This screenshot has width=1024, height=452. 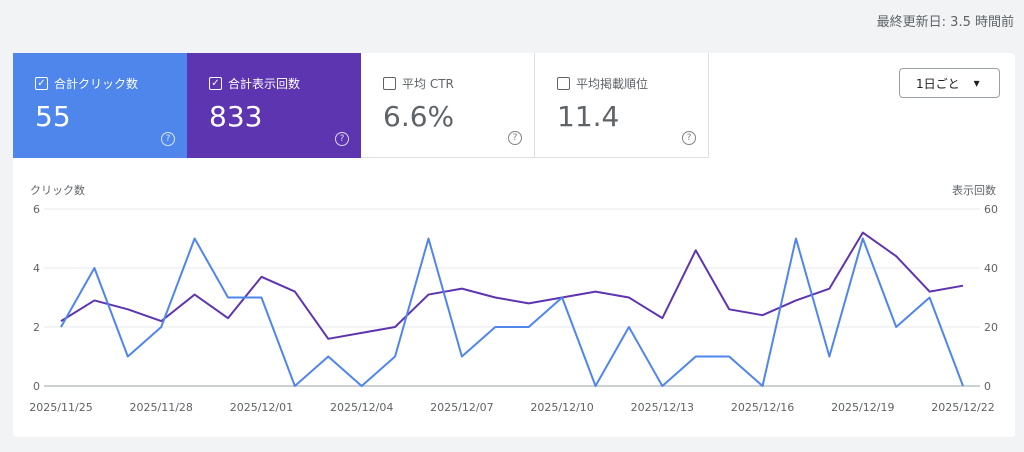 What do you see at coordinates (57, 190) in the screenshot?
I see `left-axis-title: クリック数` at bounding box center [57, 190].